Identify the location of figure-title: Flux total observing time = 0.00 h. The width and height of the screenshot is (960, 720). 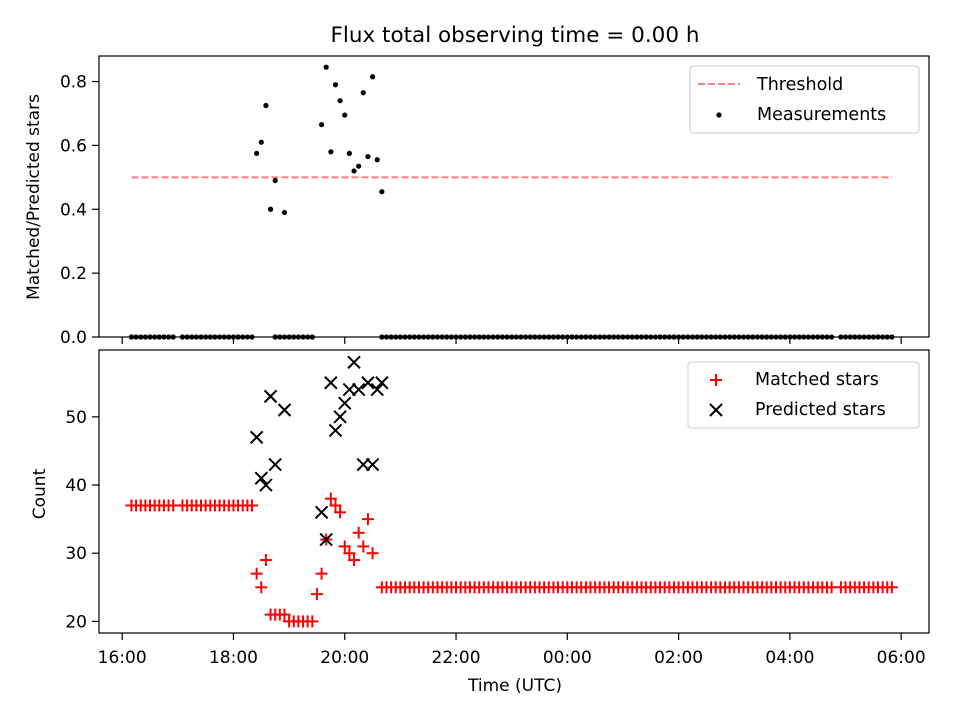
(515, 35).